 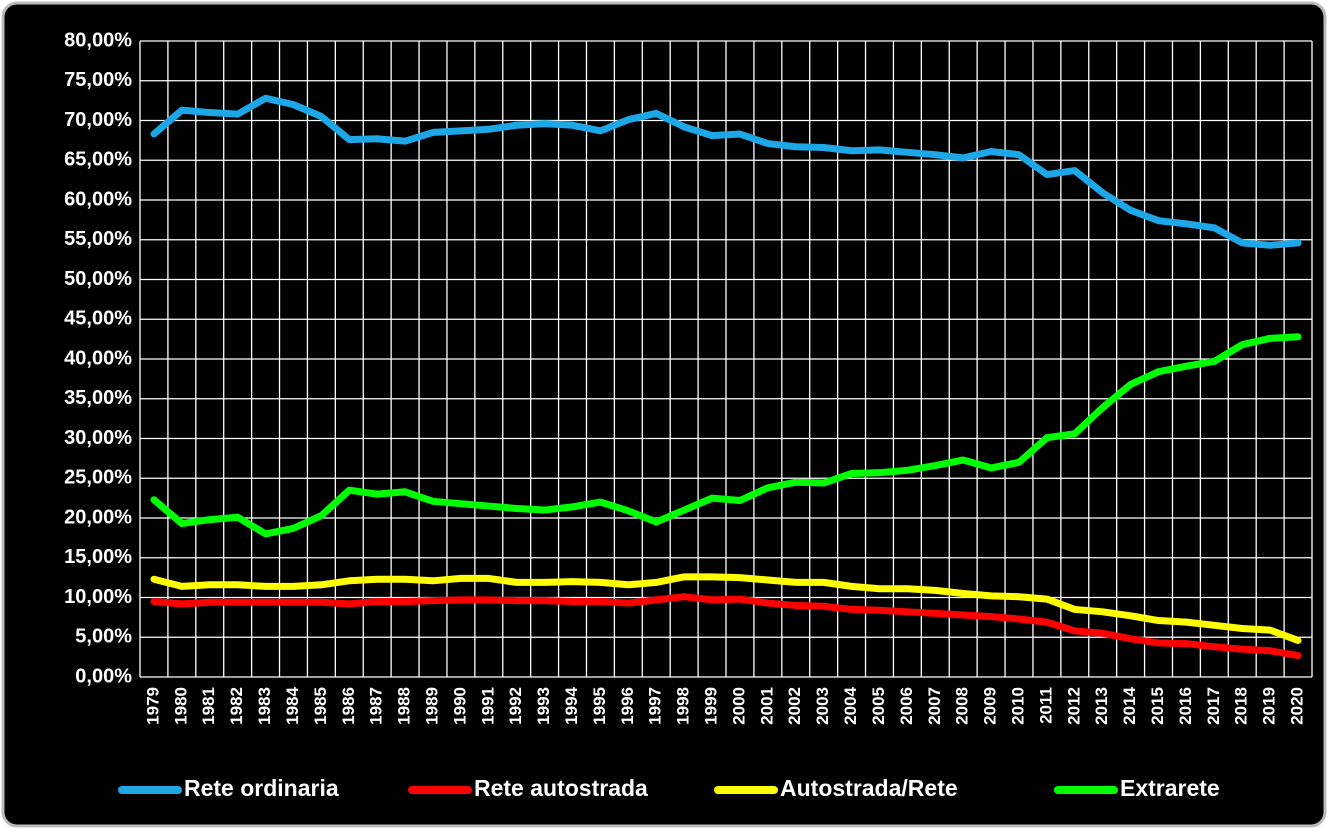 What do you see at coordinates (1297, 706) in the screenshot?
I see `x-tick-label: 2020` at bounding box center [1297, 706].